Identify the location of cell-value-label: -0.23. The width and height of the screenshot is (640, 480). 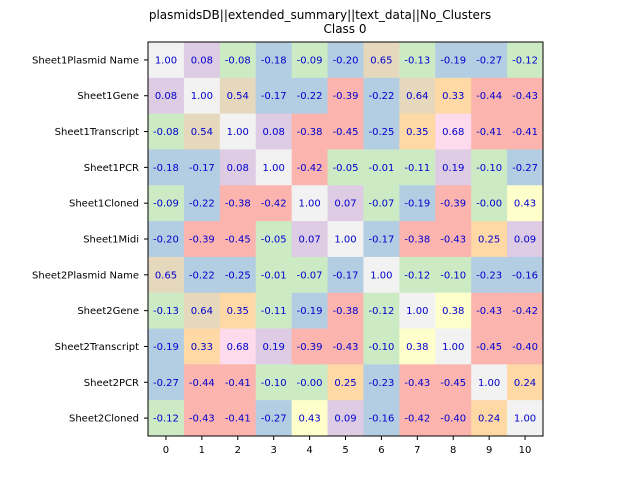
(381, 383).